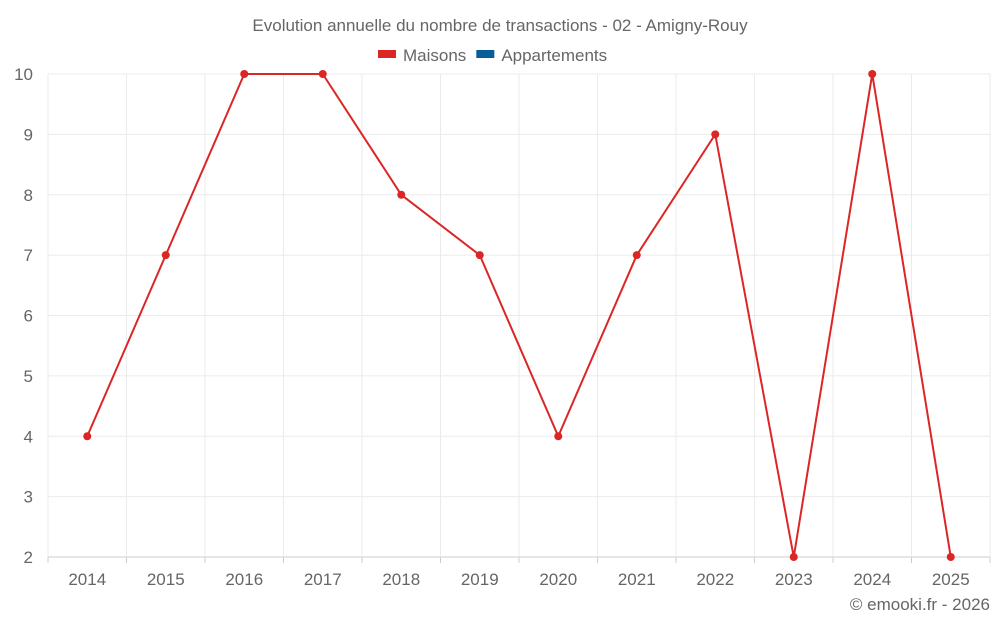  What do you see at coordinates (951, 579) in the screenshot?
I see `x-tick-label: 2025` at bounding box center [951, 579].